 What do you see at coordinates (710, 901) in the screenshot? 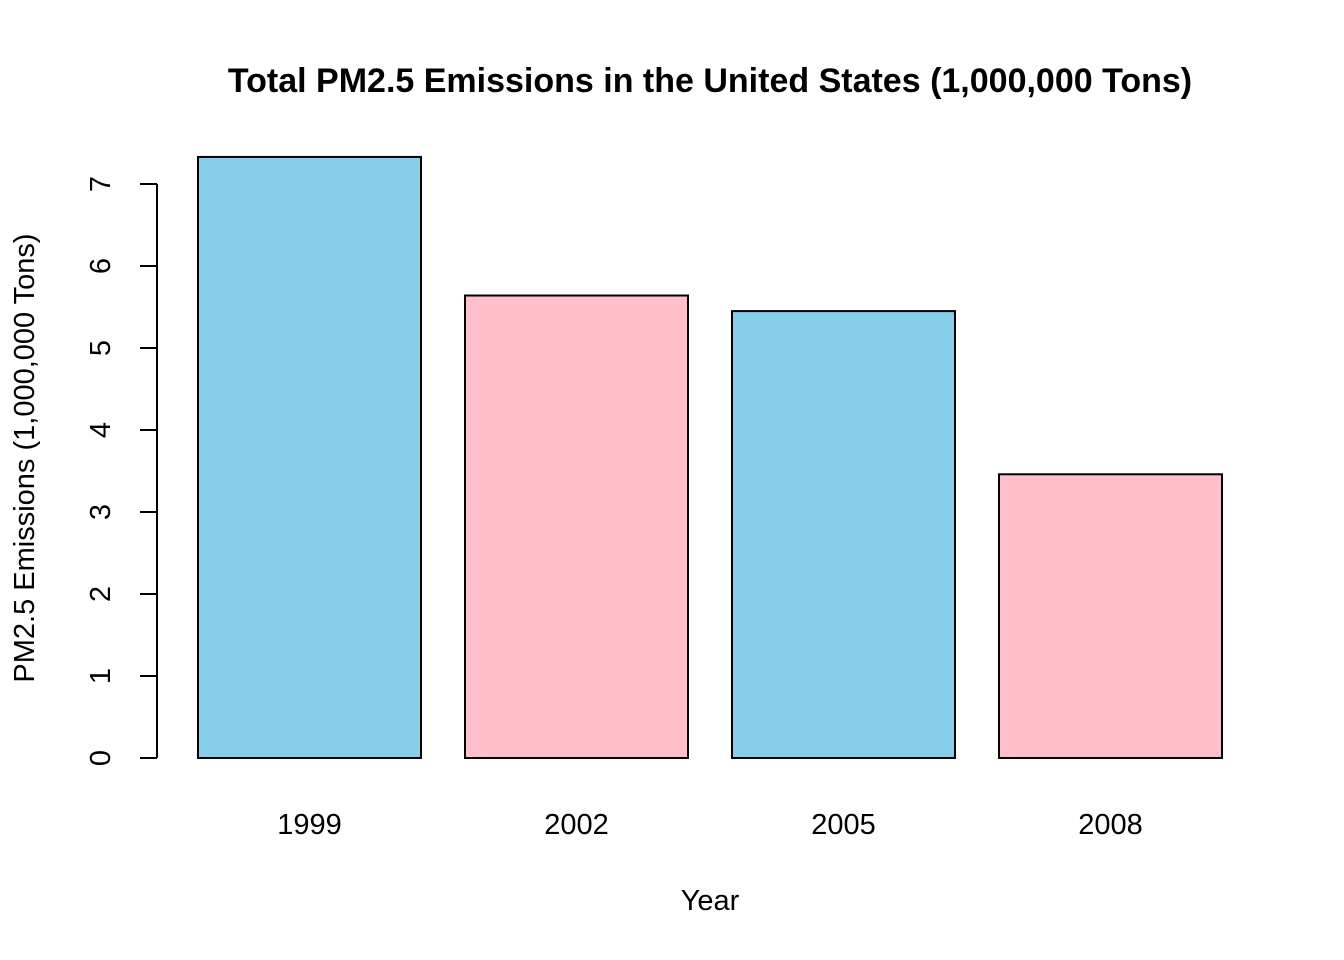
I see `x-axis-label: Year` at bounding box center [710, 901].